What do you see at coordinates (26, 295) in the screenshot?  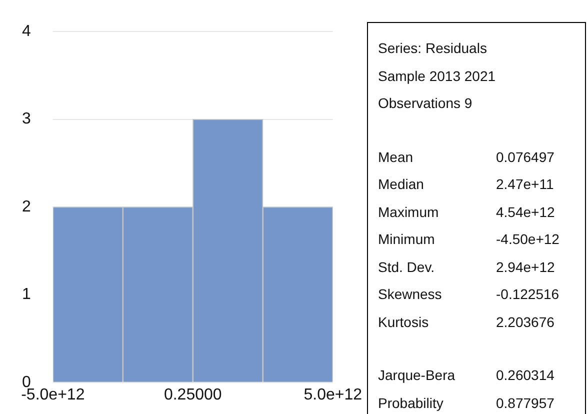 I see `y-tick-label: 1` at bounding box center [26, 295].